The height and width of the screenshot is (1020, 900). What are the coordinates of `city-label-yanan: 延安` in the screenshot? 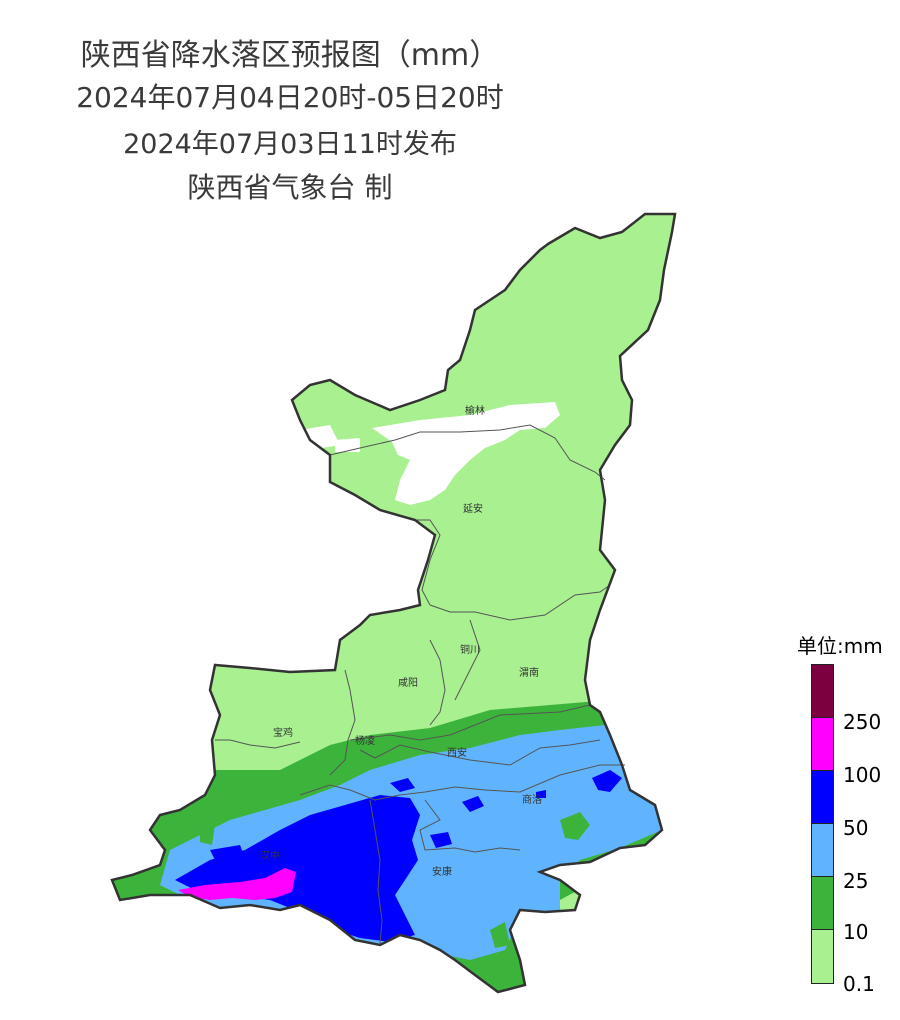 It's located at (473, 508).